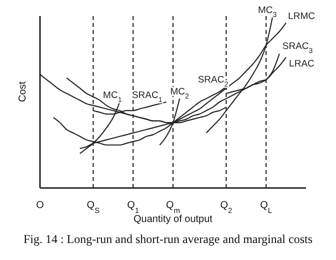  Describe the element at coordinates (302, 64) in the screenshot. I see `series-label: LRAC` at that location.